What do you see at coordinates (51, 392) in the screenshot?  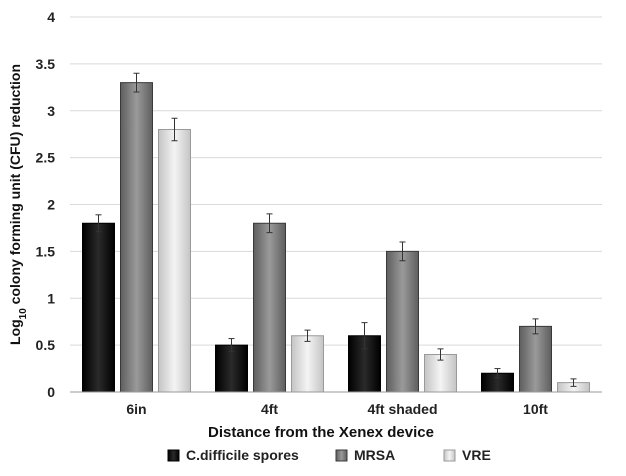 I see `y-tick-label: 0` at bounding box center [51, 392].